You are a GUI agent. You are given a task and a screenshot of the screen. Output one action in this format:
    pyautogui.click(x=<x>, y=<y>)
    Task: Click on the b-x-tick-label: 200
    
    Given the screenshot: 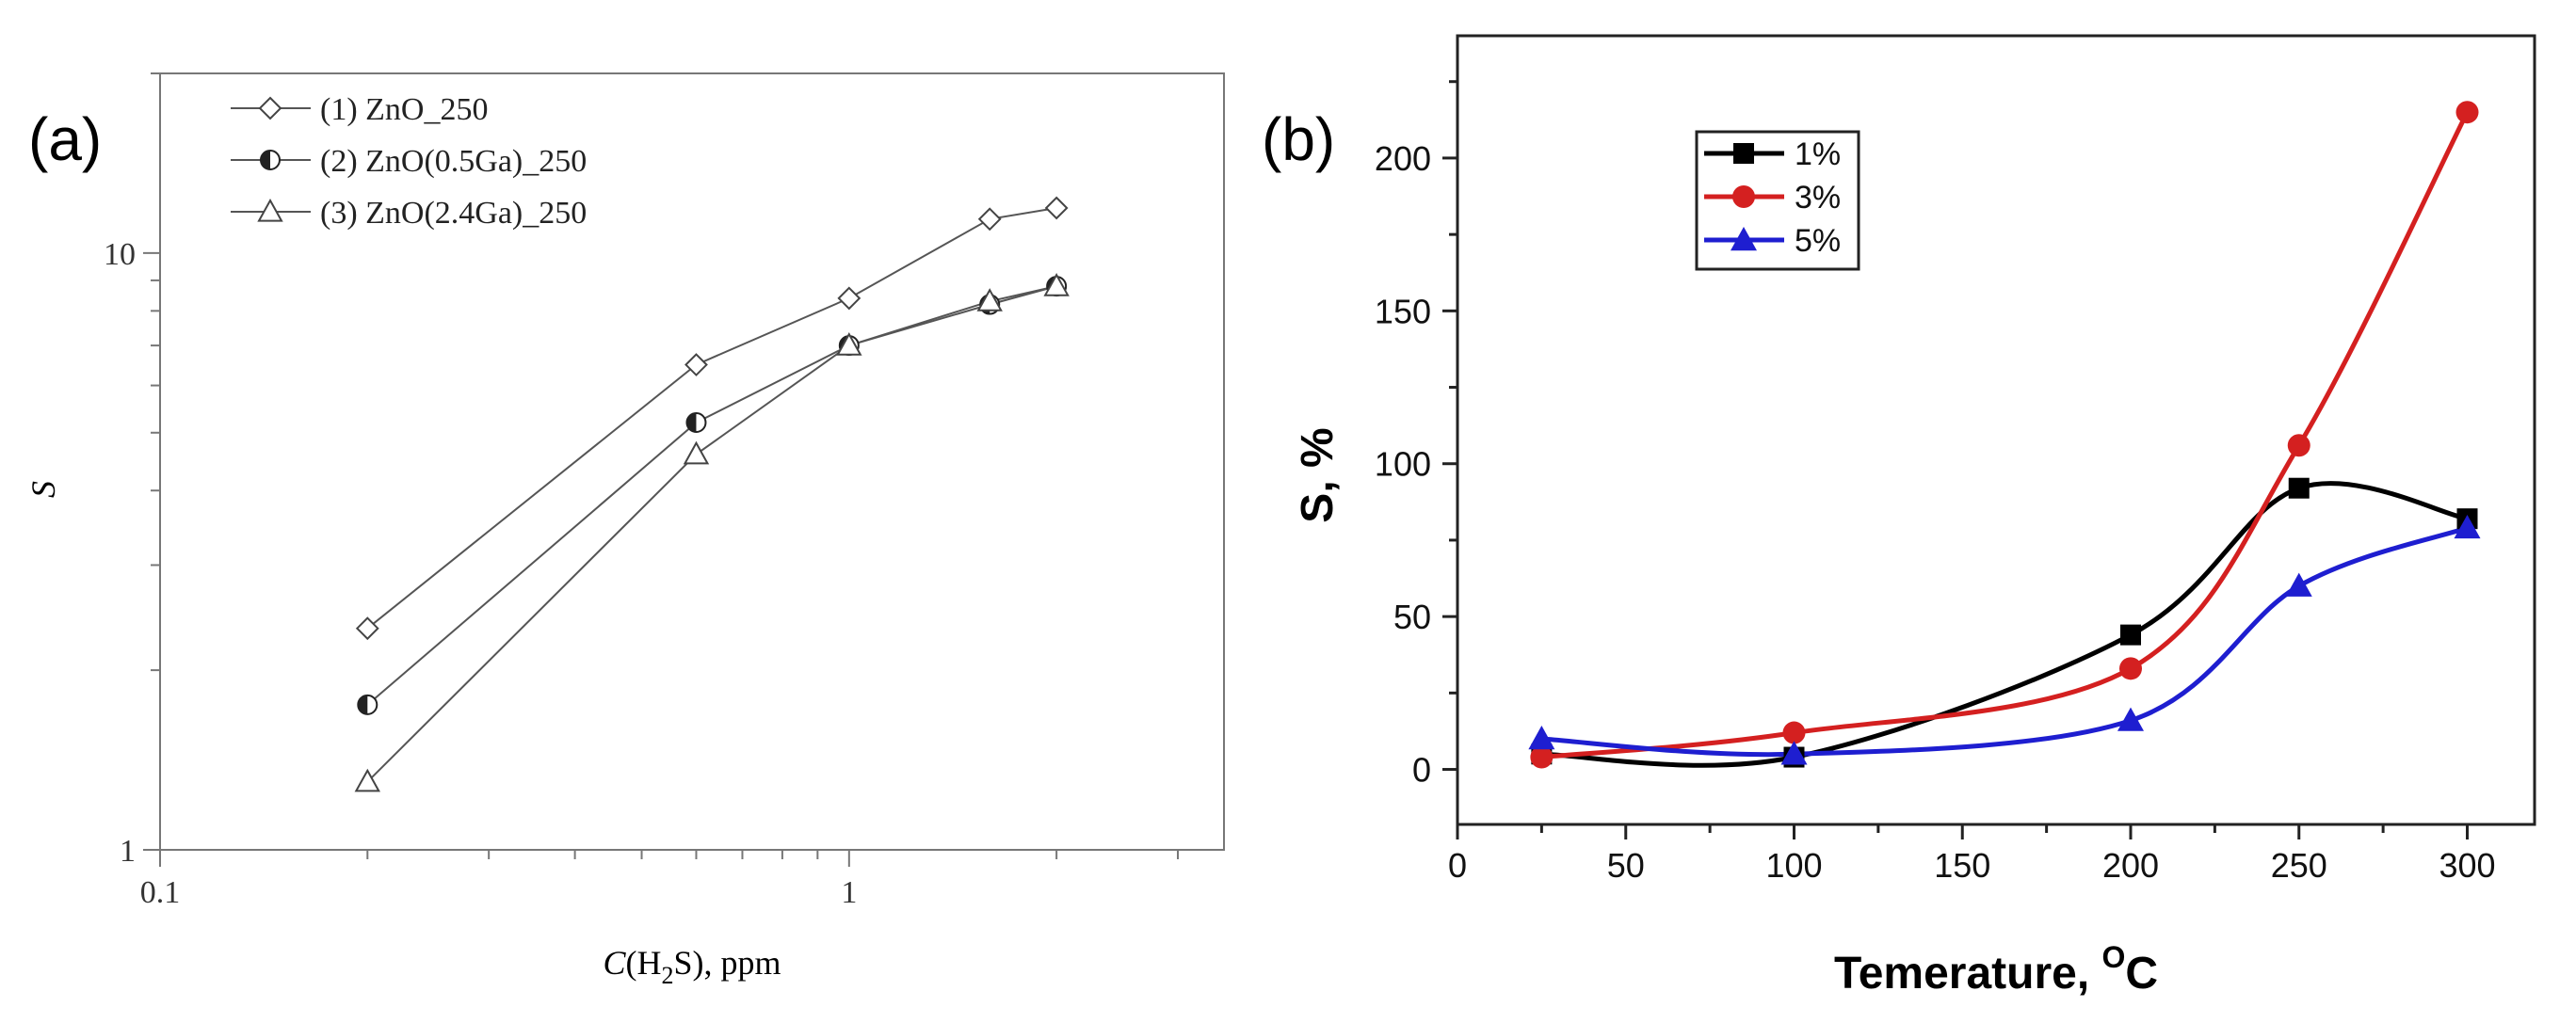 What is the action you would take?
    pyautogui.click(x=2130, y=865)
    